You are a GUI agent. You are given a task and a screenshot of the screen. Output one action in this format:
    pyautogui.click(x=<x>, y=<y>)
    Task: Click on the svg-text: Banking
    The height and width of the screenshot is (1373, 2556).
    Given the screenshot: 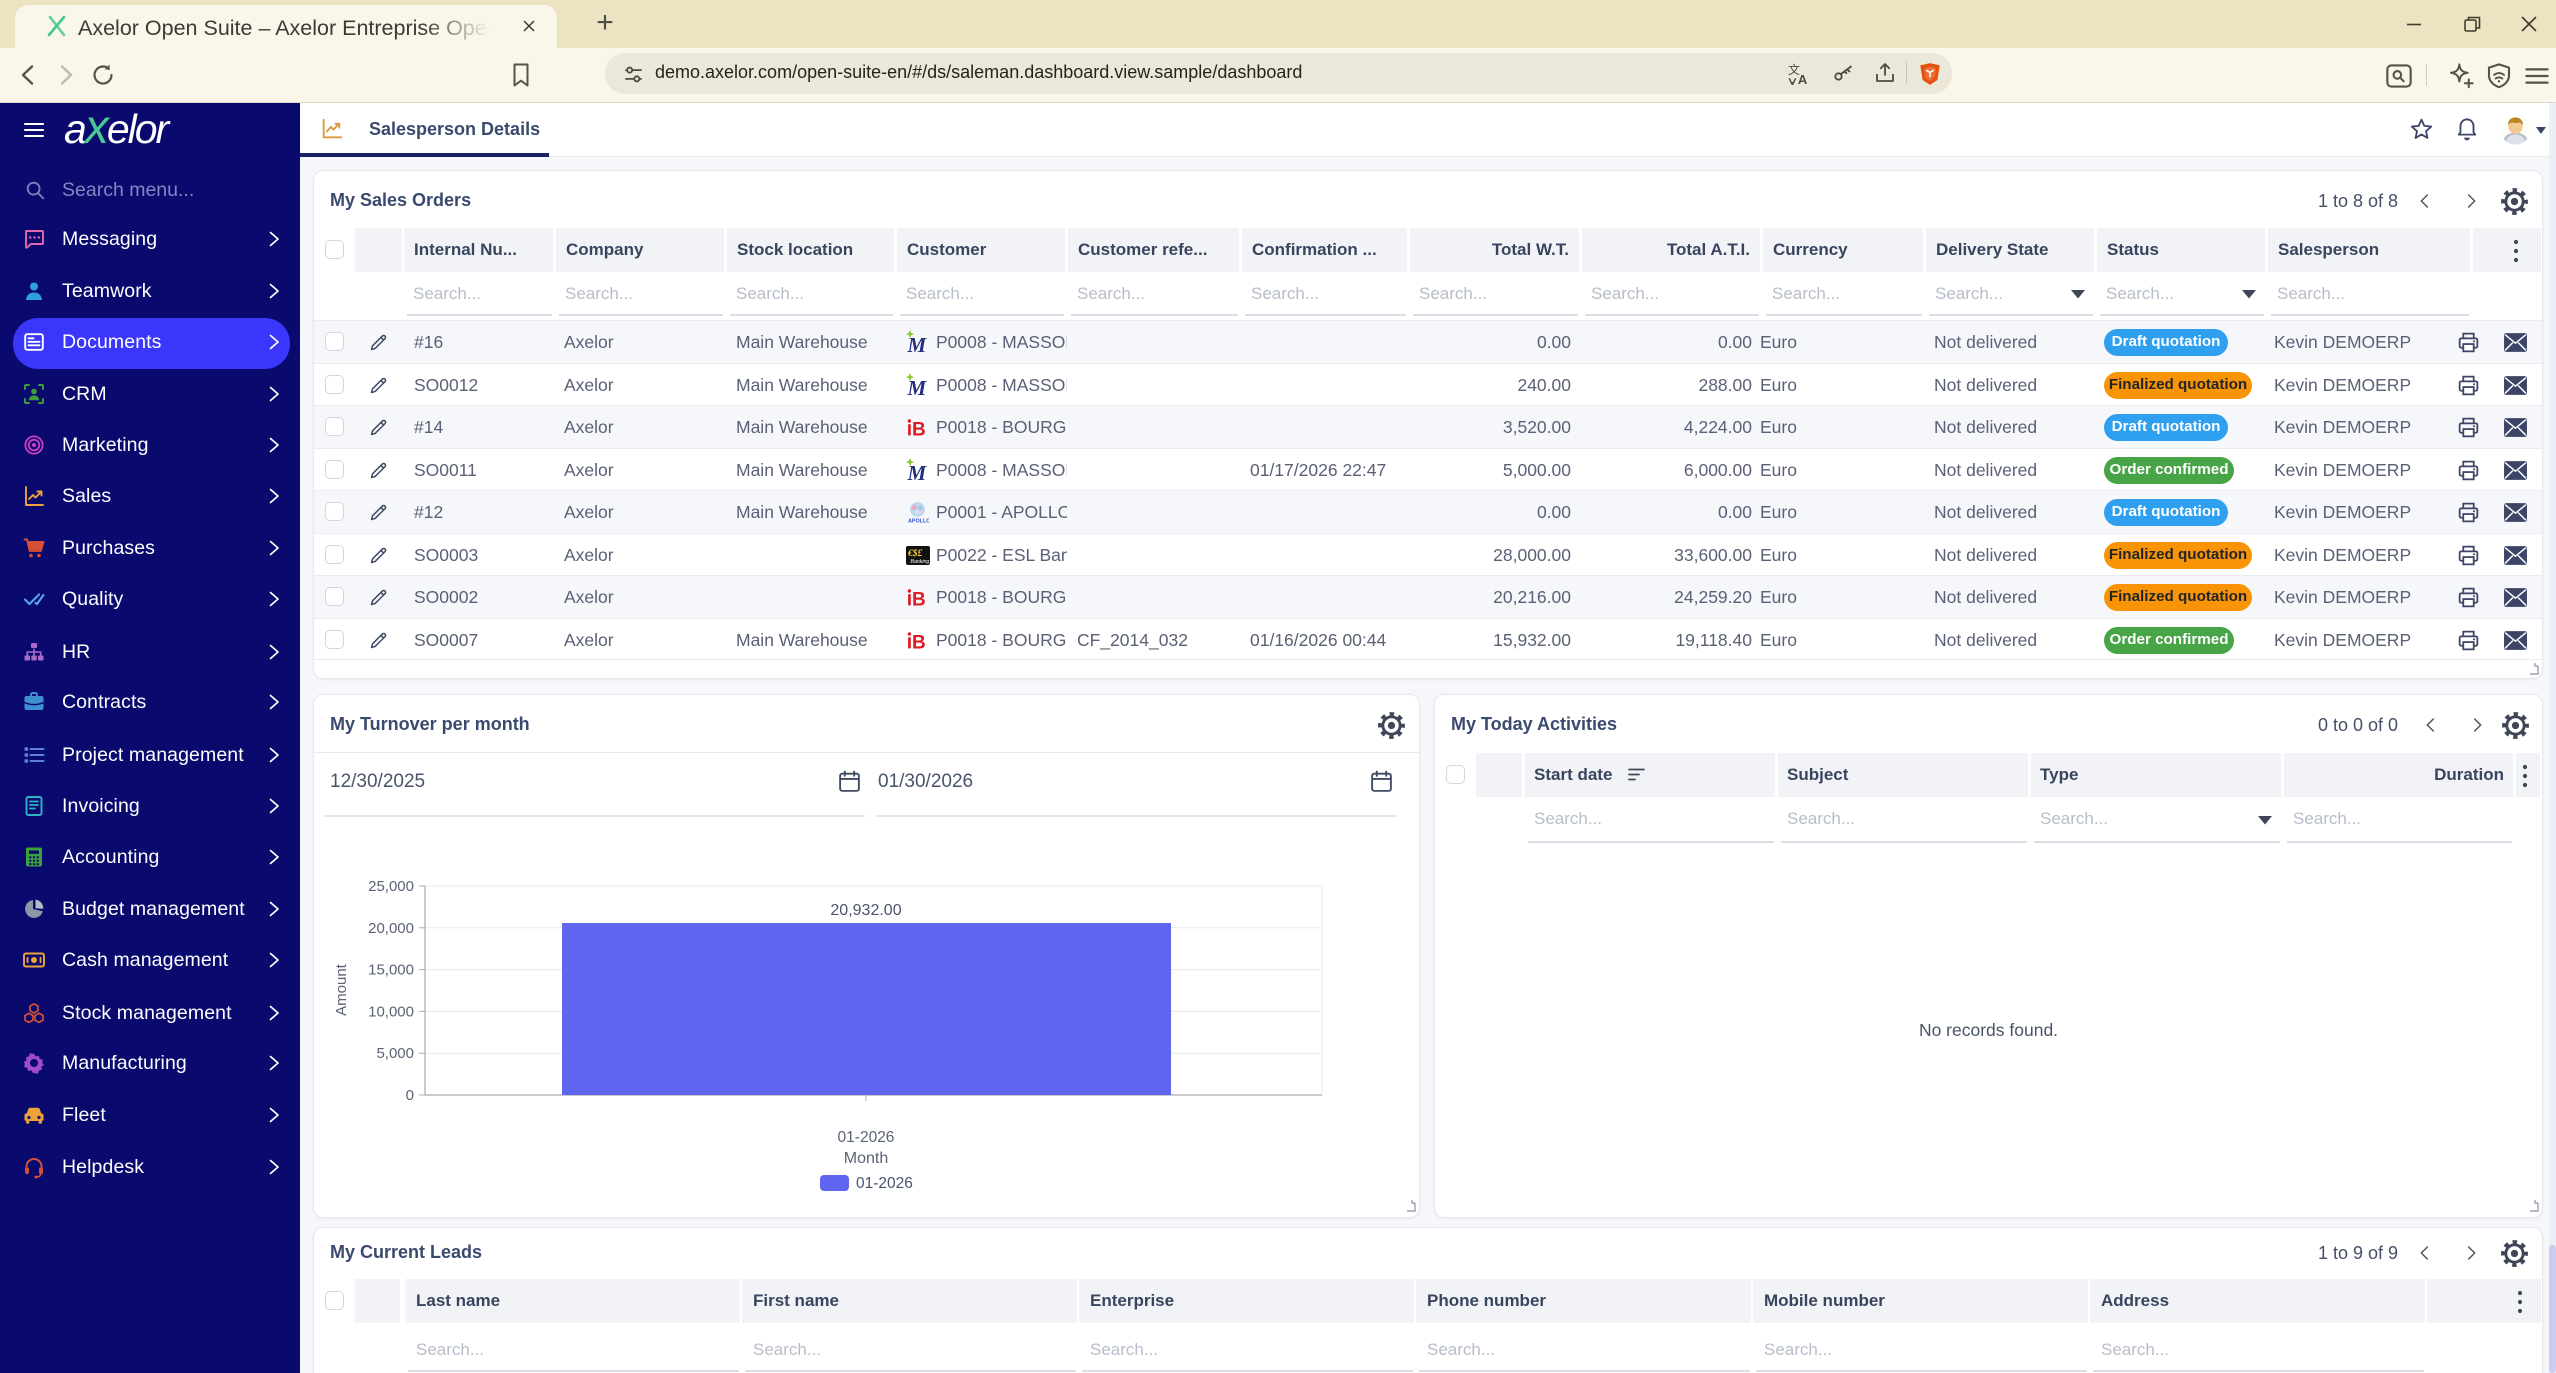 What is the action you would take?
    pyautogui.click(x=920, y=562)
    